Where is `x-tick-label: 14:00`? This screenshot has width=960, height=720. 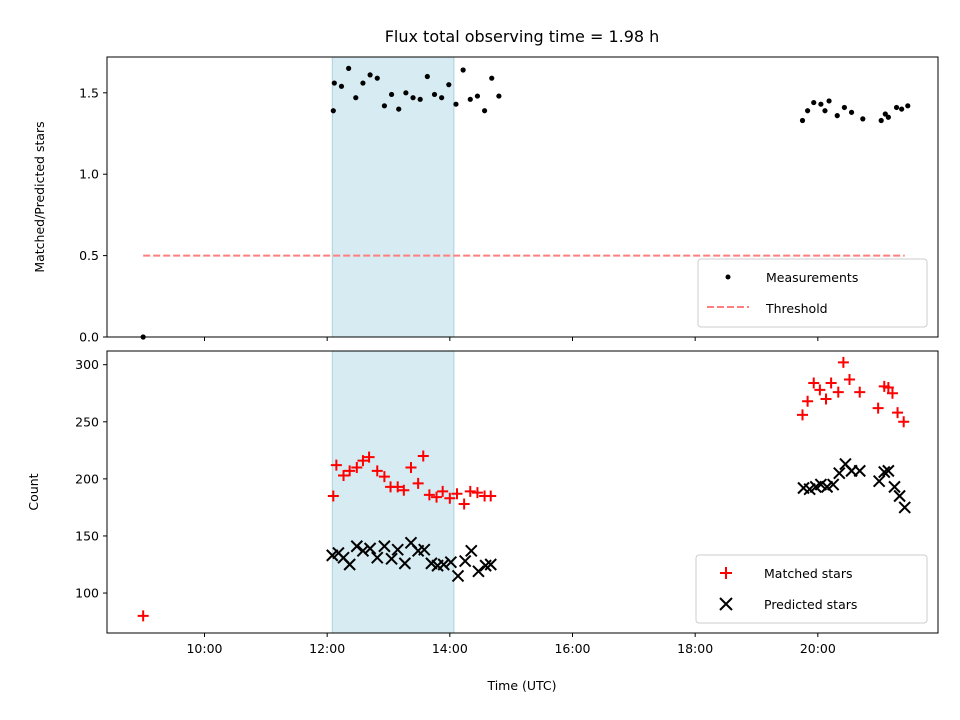
x-tick-label: 14:00 is located at coordinates (450, 648).